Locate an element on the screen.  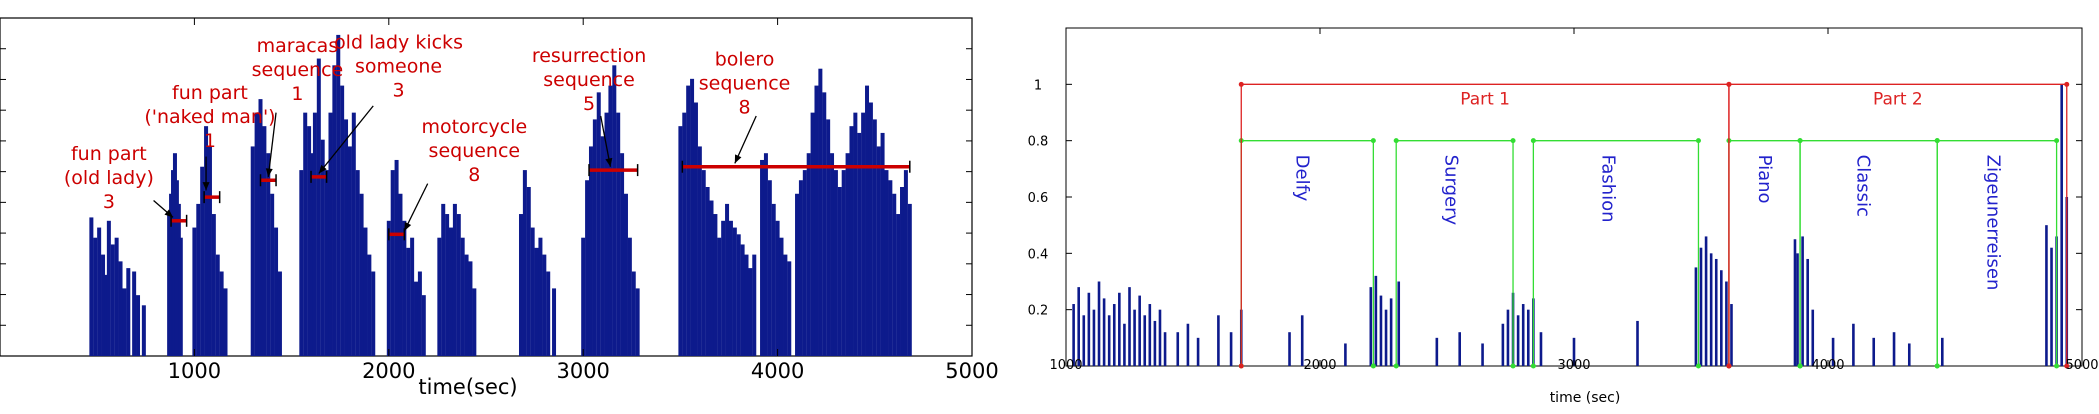
left-annotation-label: fun part (old lady) 3 is located at coordinates (109, 178).